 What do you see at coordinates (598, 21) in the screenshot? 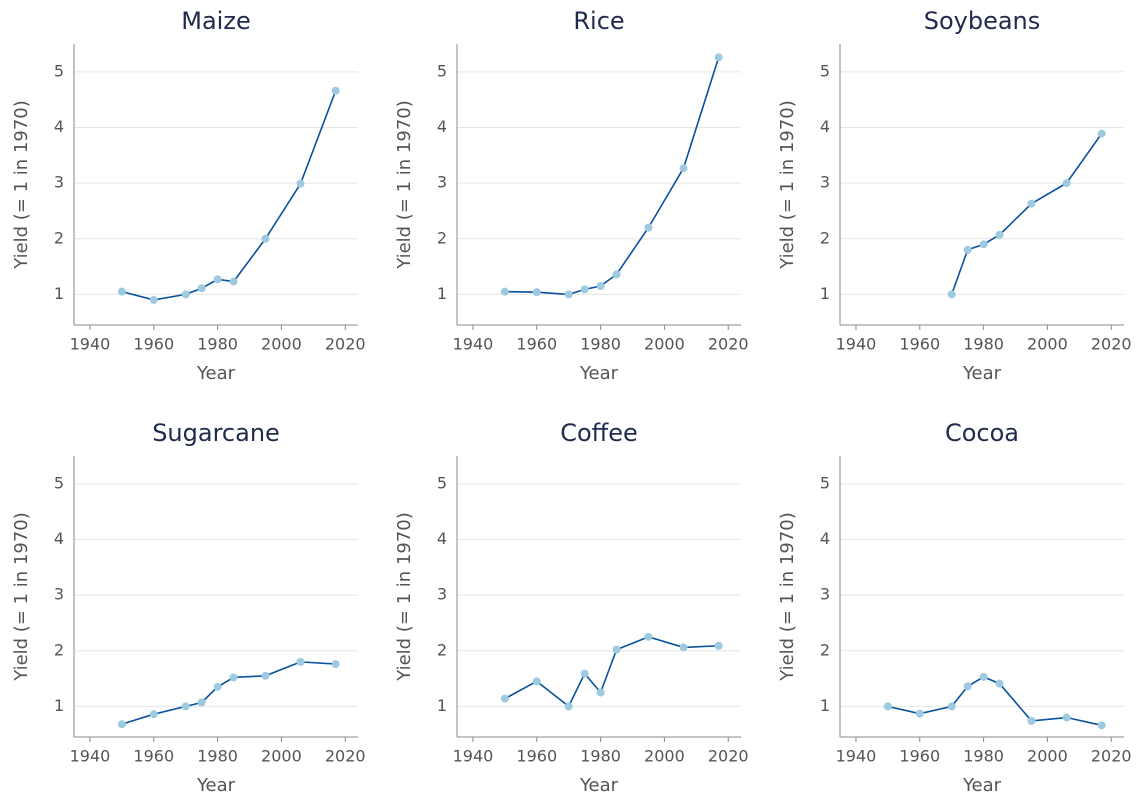
I see `panel-title: Rice` at bounding box center [598, 21].